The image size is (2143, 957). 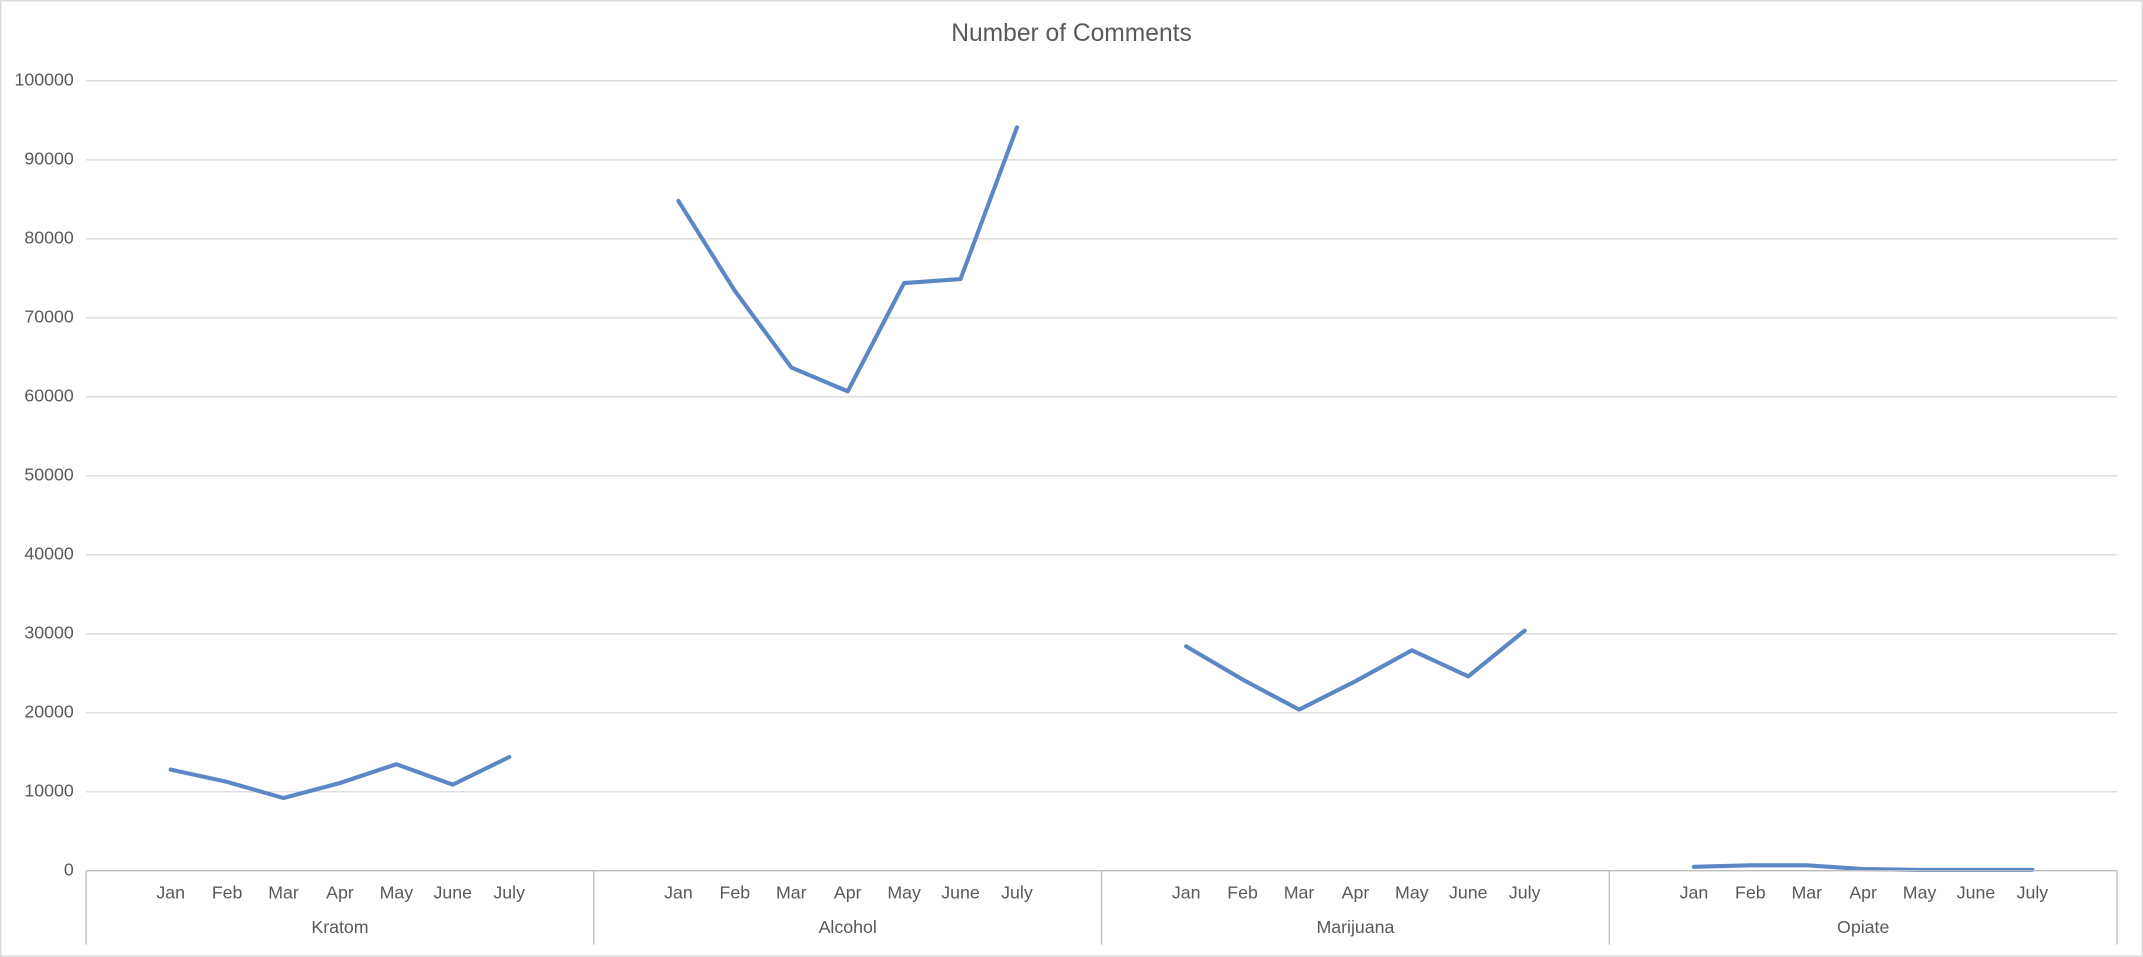 I want to click on group-label: Marijuana, so click(x=1355, y=927).